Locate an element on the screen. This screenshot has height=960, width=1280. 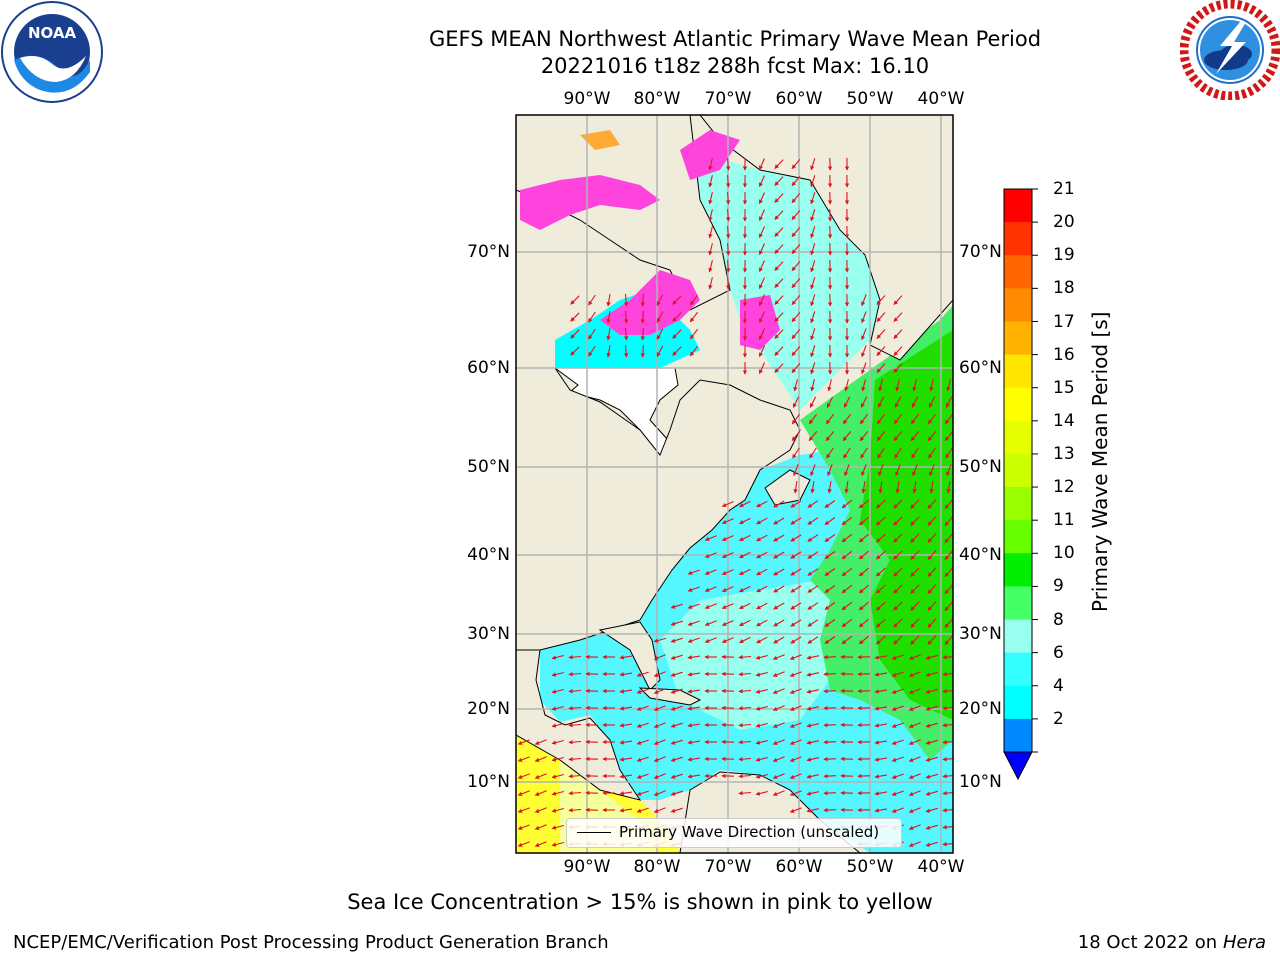
colorbar-under-triangle is located at coordinates (1018, 766).